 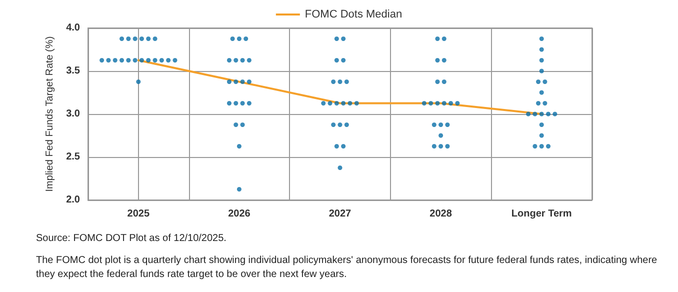 What do you see at coordinates (239, 214) in the screenshot?
I see `x-tick-label: 2026` at bounding box center [239, 214].